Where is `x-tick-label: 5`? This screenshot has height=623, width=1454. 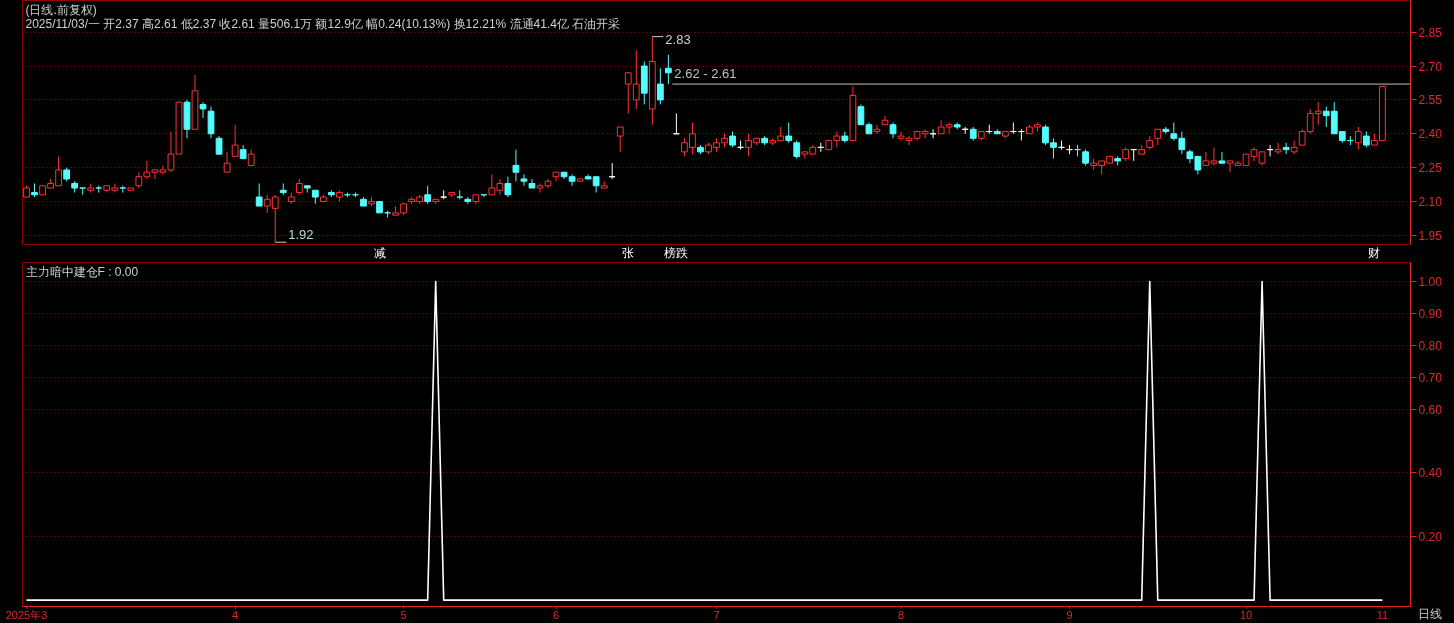
x-tick-label: 5 is located at coordinates (403, 614).